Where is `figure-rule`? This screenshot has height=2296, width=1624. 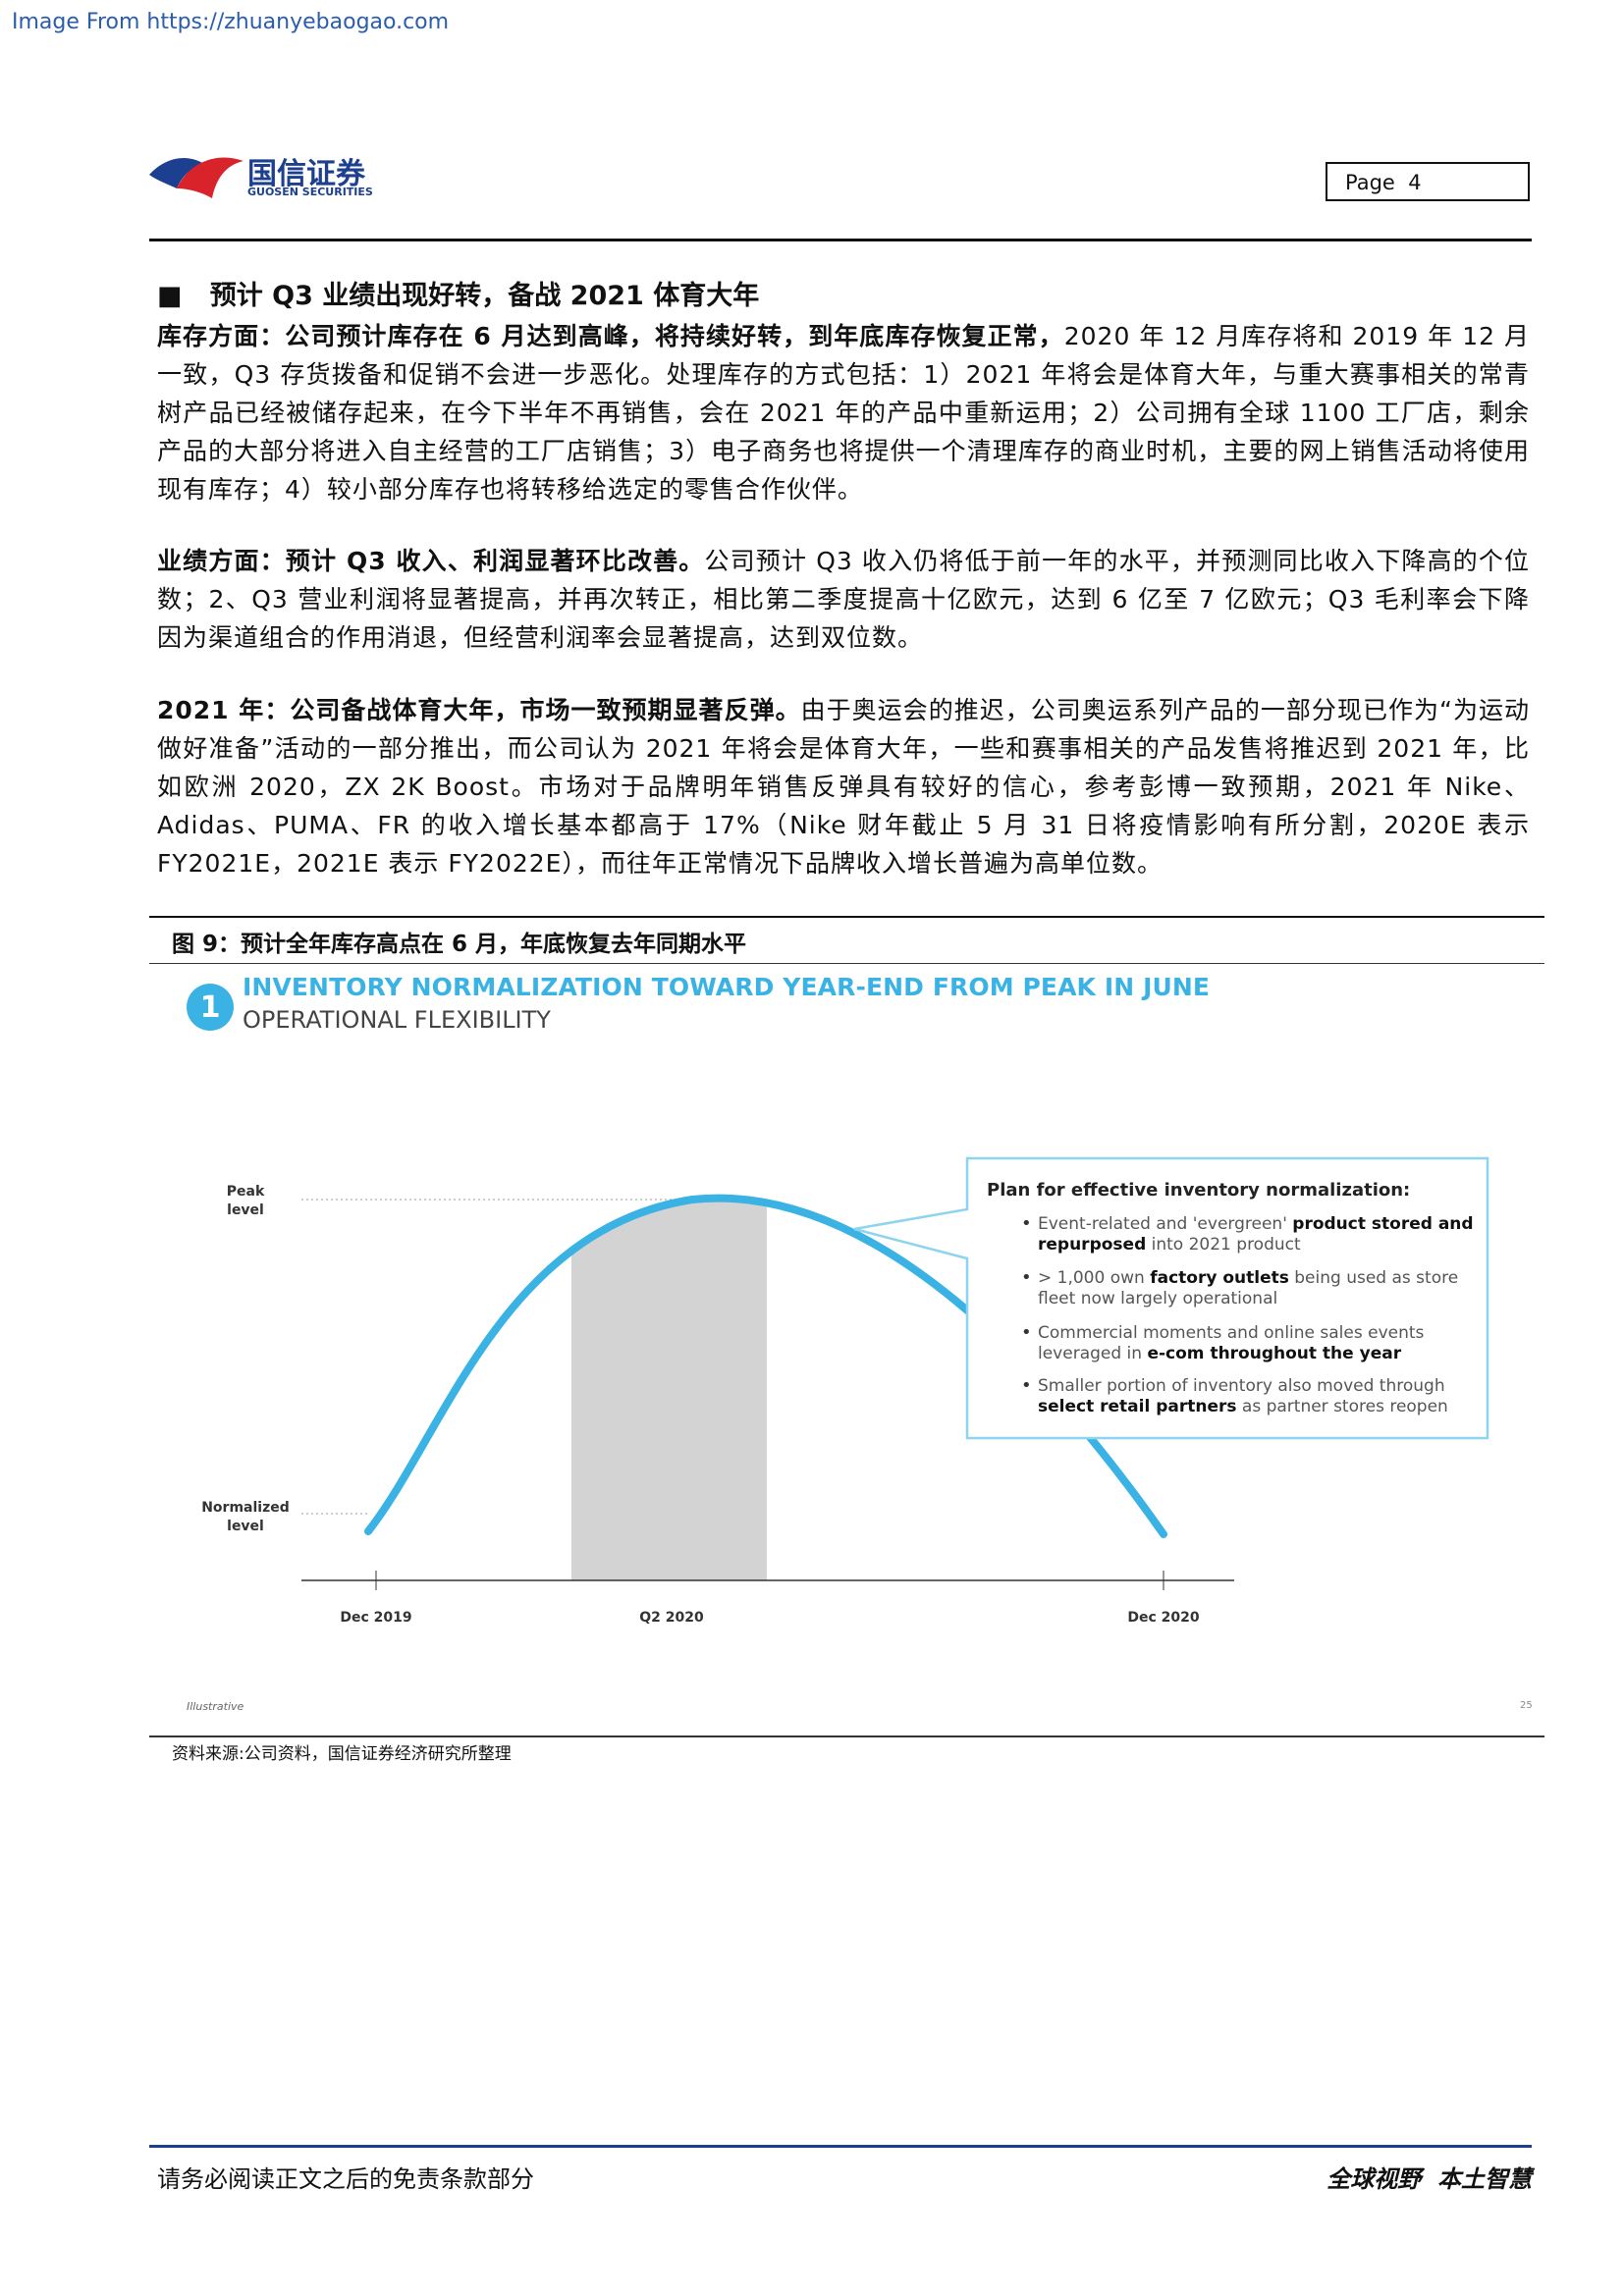
figure-rule is located at coordinates (846, 1736).